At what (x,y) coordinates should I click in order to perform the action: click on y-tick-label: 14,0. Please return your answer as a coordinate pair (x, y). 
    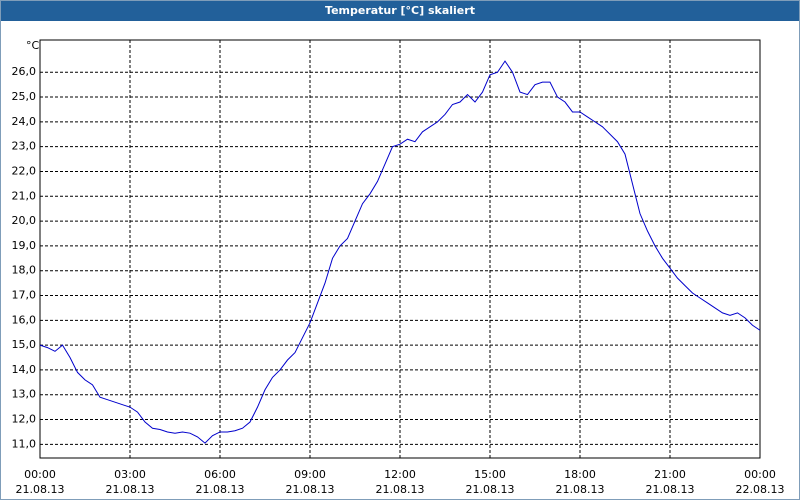
    Looking at the image, I should click on (24, 369).